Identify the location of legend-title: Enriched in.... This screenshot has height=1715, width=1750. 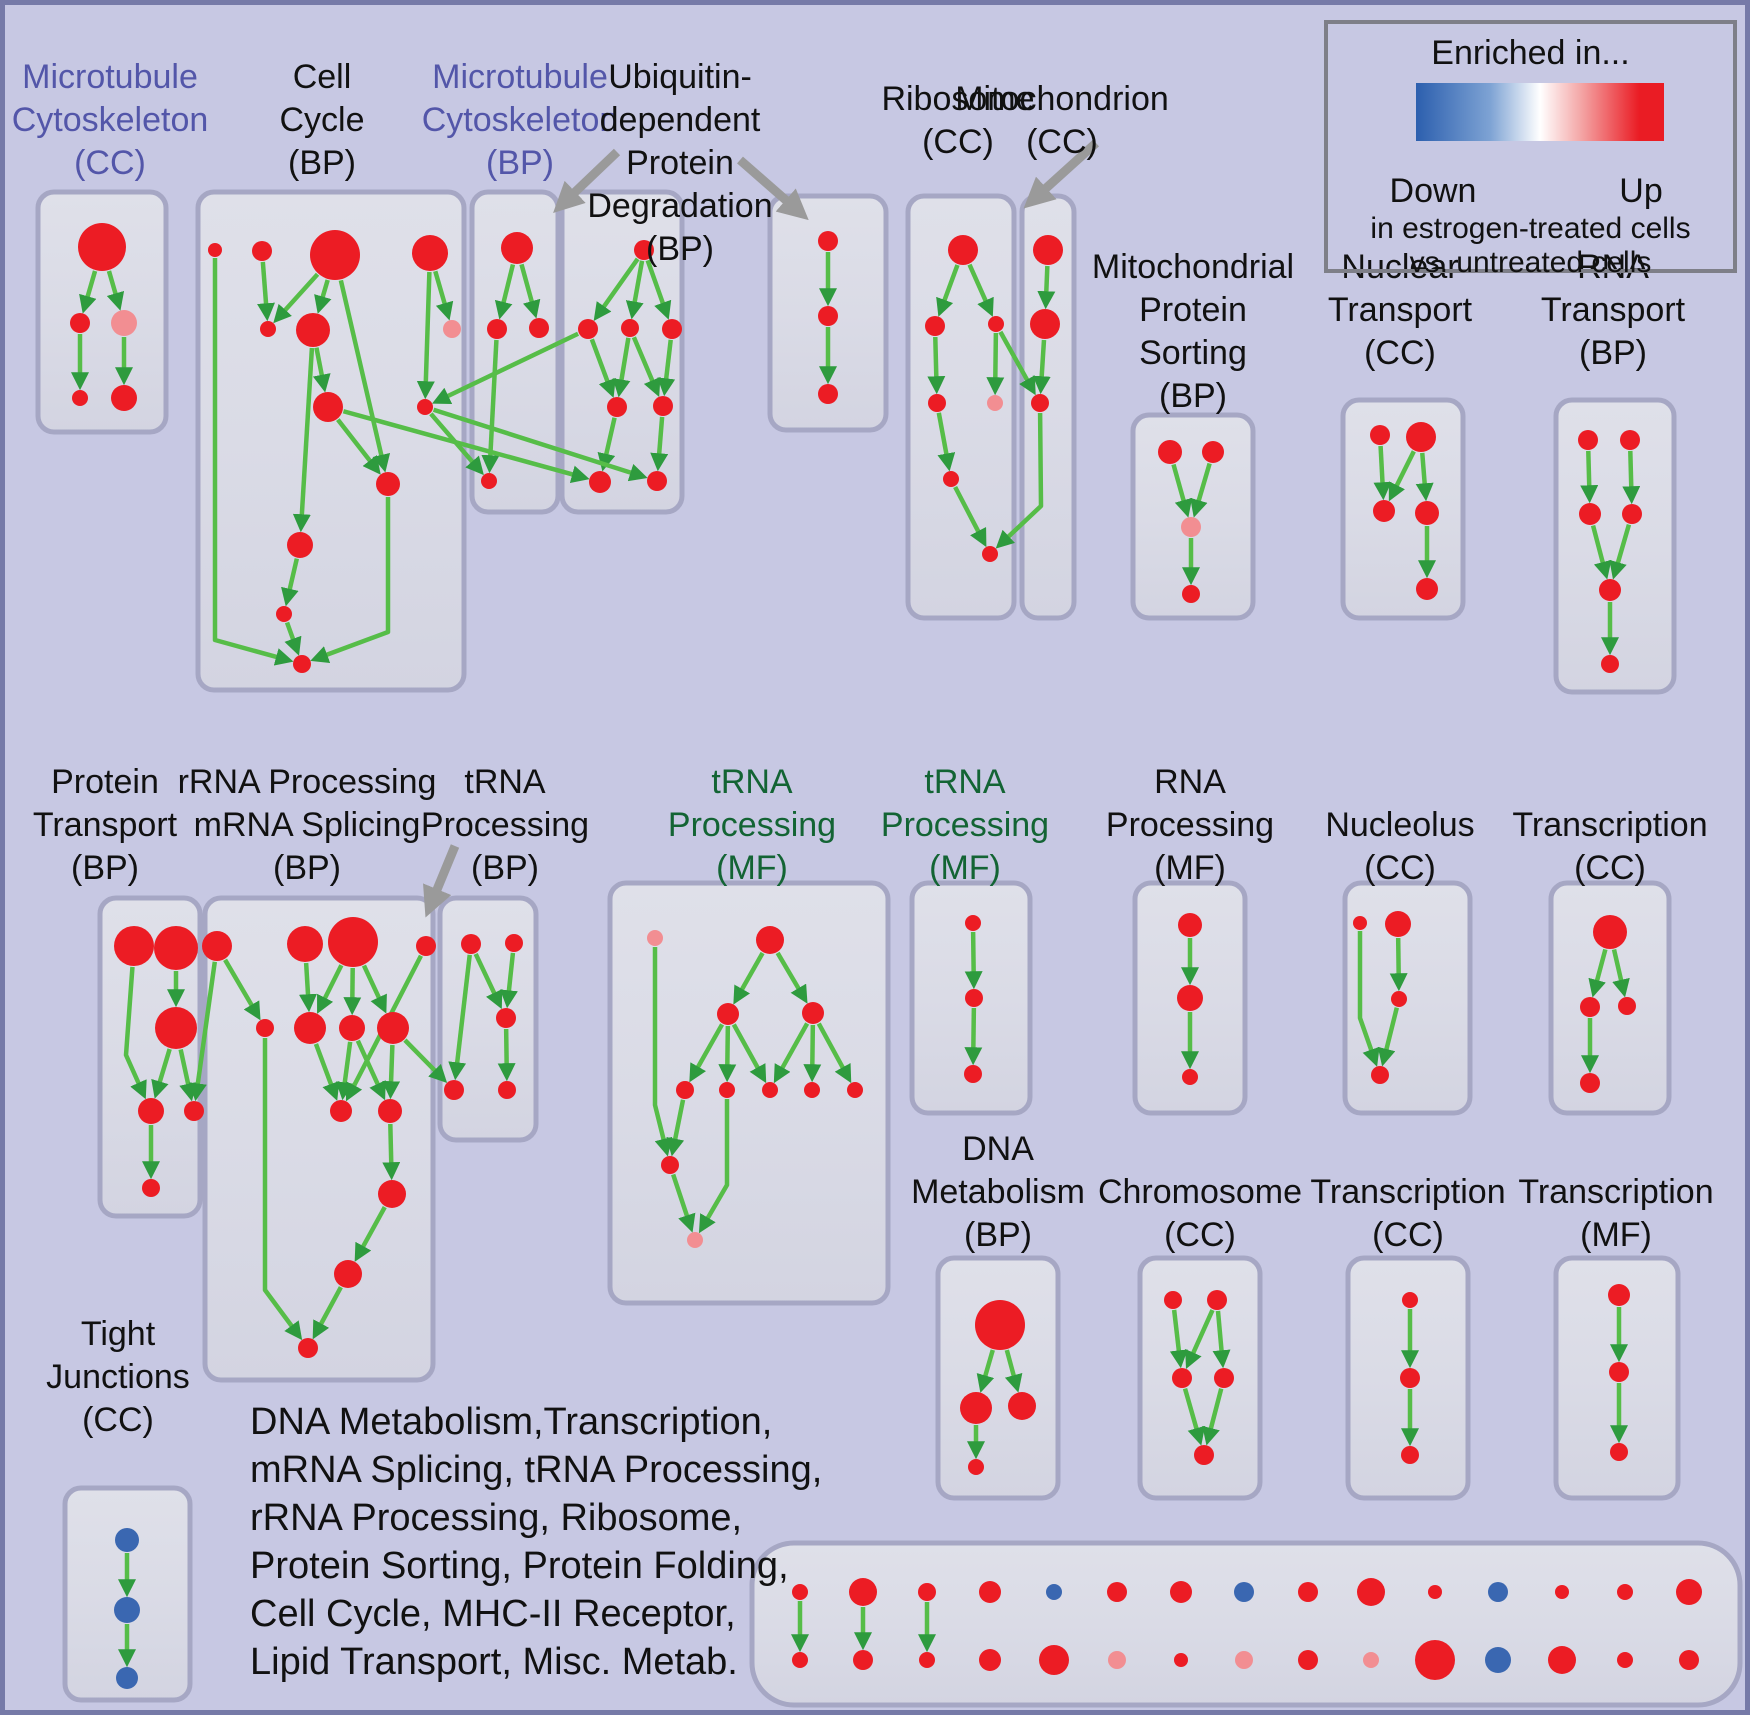
(1530, 53).